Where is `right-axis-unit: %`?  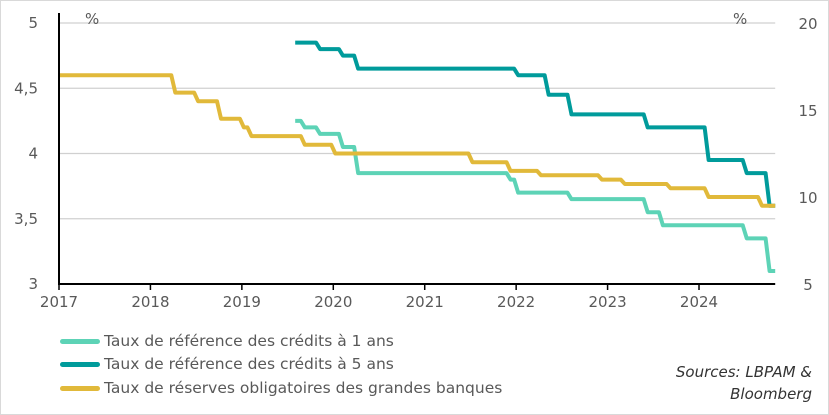 right-axis-unit: % is located at coordinates (740, 19).